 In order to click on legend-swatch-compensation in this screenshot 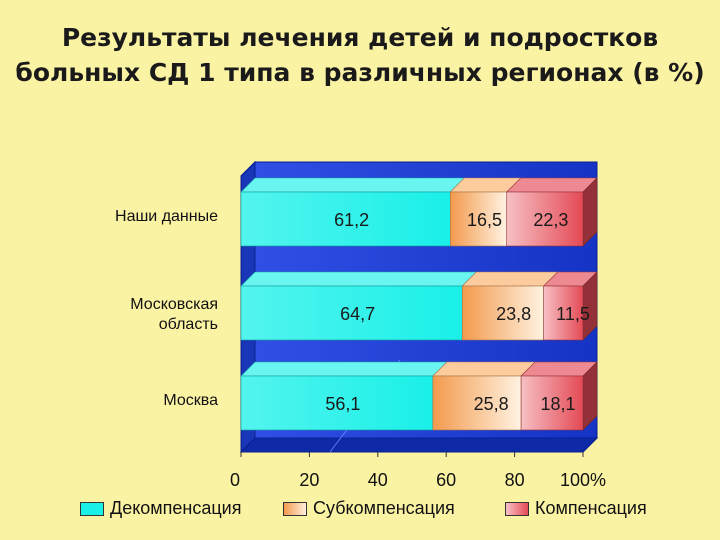, I will do `click(517, 508)`.